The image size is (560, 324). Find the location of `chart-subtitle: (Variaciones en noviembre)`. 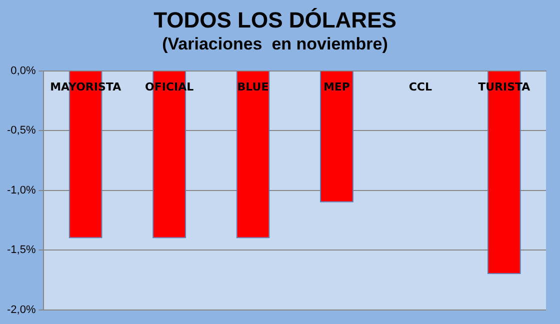

chart-subtitle: (Variaciones en noviembre) is located at coordinates (275, 44).